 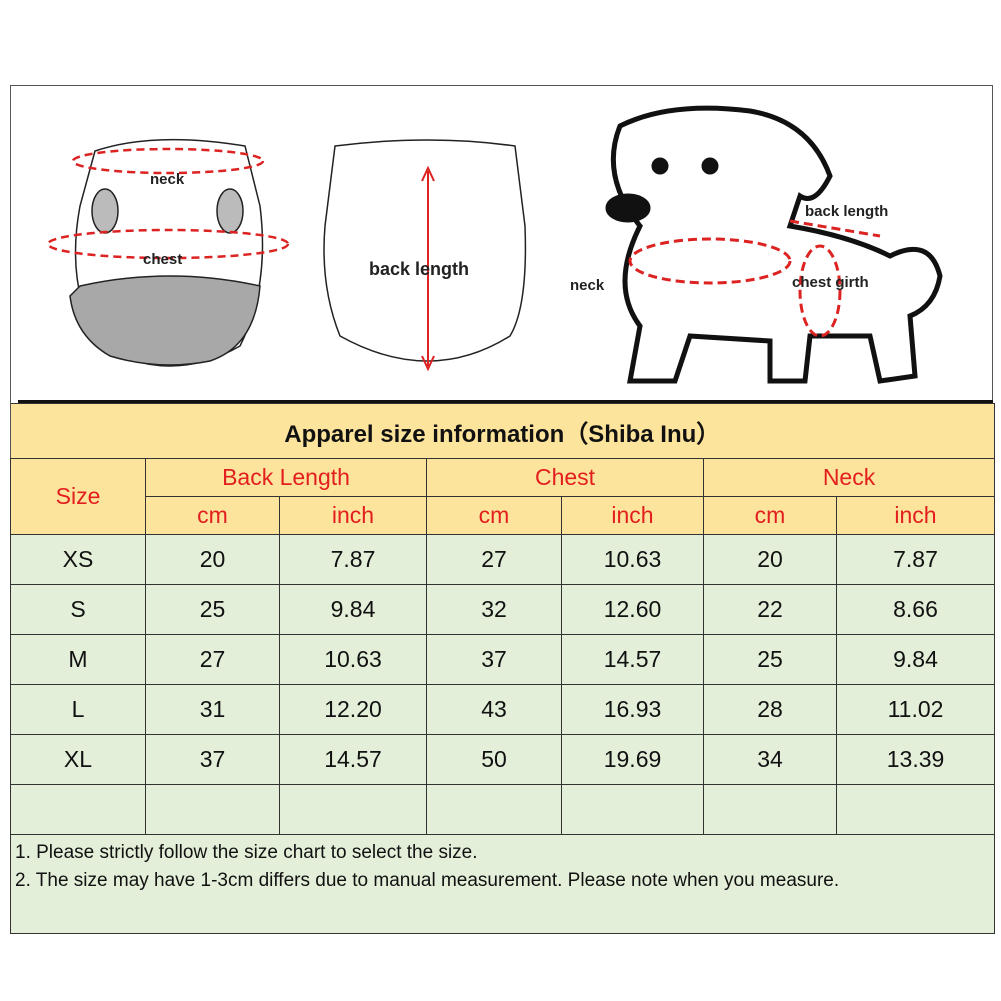 What do you see at coordinates (212, 709) in the screenshot?
I see `value-cell: 31` at bounding box center [212, 709].